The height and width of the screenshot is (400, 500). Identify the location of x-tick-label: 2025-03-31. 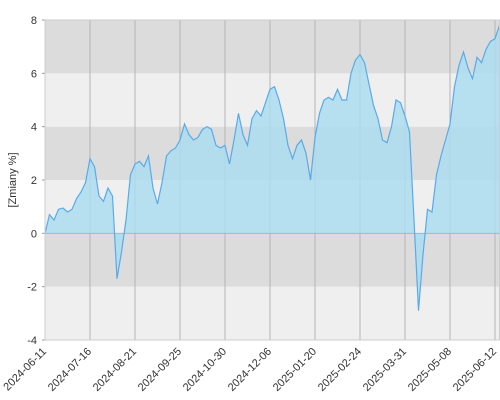
(385, 370).